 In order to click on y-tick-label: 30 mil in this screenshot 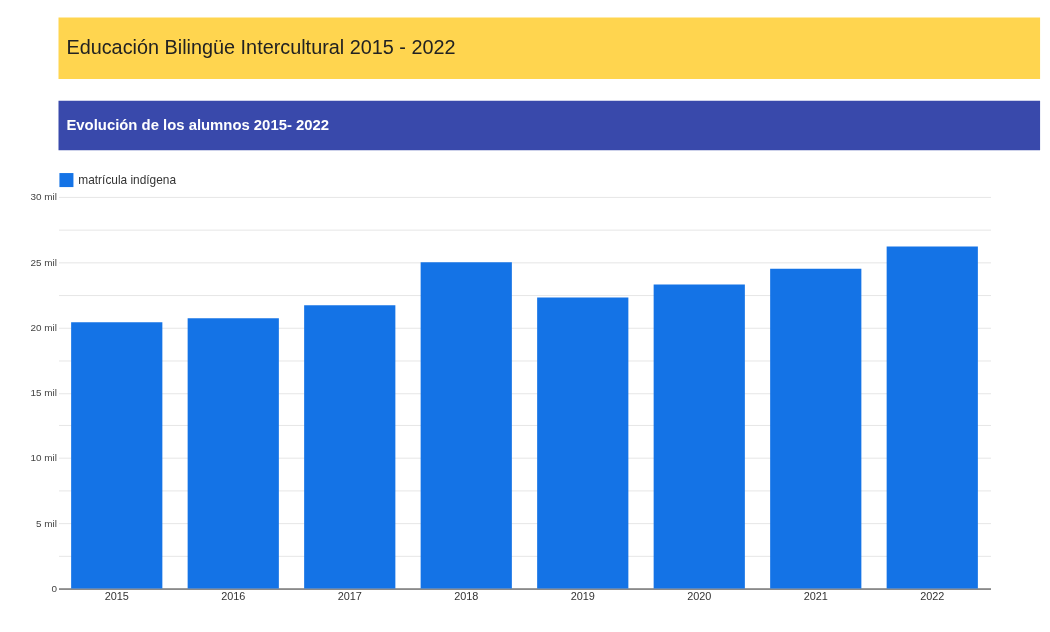, I will do `click(44, 197)`.